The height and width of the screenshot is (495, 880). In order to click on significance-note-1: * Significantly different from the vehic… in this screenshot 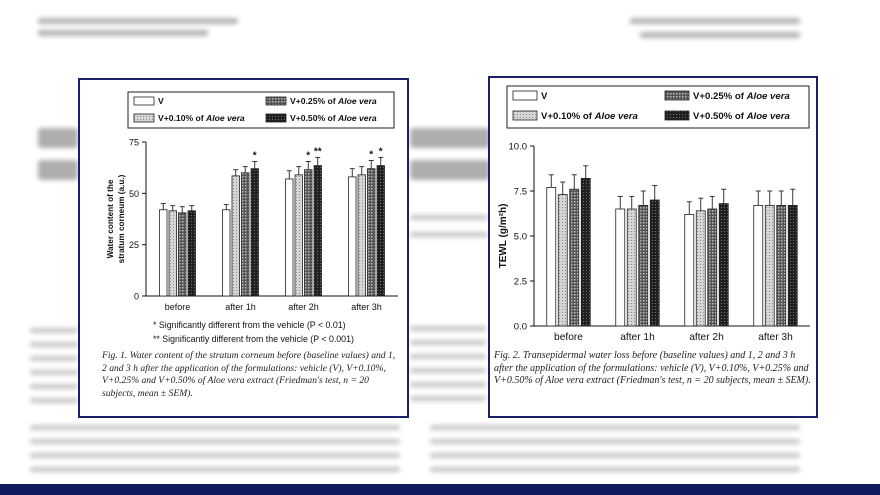, I will do `click(249, 325)`.